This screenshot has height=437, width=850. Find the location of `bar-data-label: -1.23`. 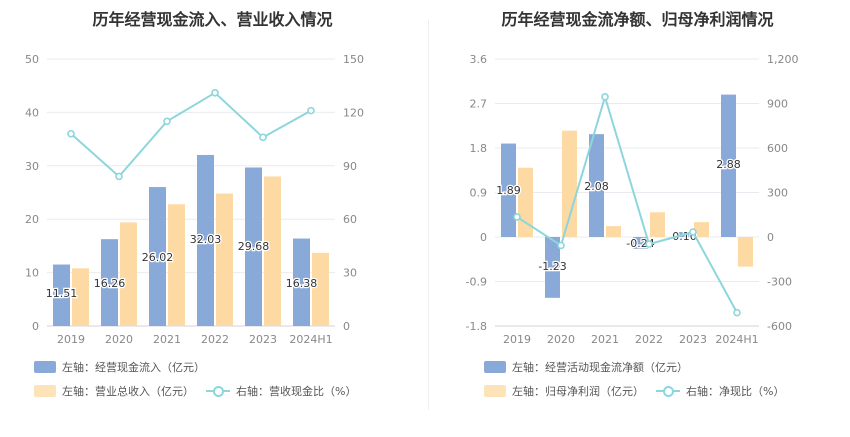

bar-data-label: -1.23 is located at coordinates (552, 266).